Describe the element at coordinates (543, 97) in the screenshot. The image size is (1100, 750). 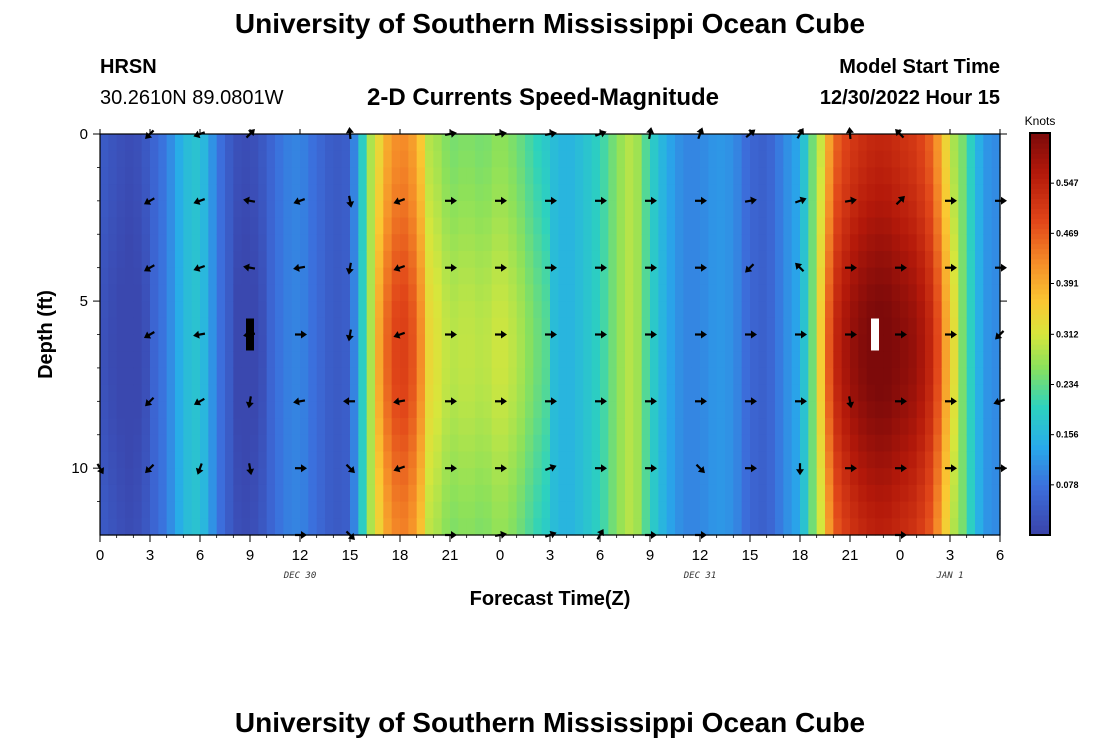
I see `chart-subtitle: 2-D Currents Speed-Magnitude` at that location.